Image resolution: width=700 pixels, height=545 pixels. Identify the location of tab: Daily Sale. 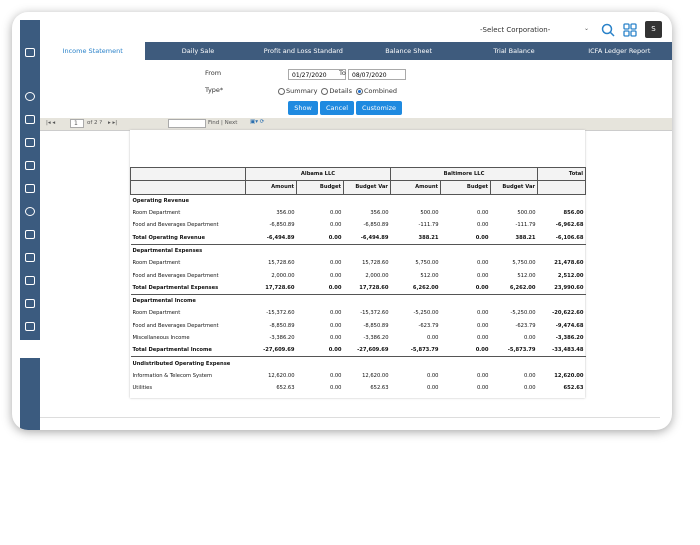
(198, 51).